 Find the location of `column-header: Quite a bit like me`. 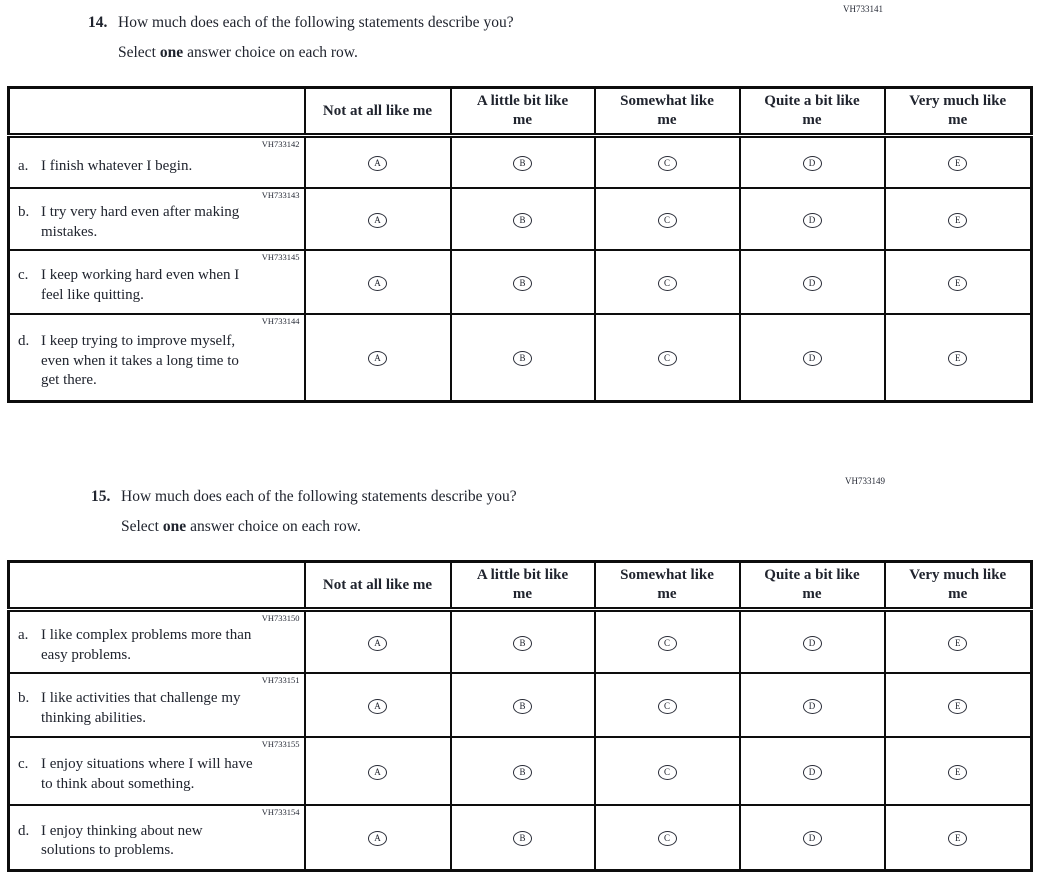

column-header: Quite a bit like me is located at coordinates (812, 112).